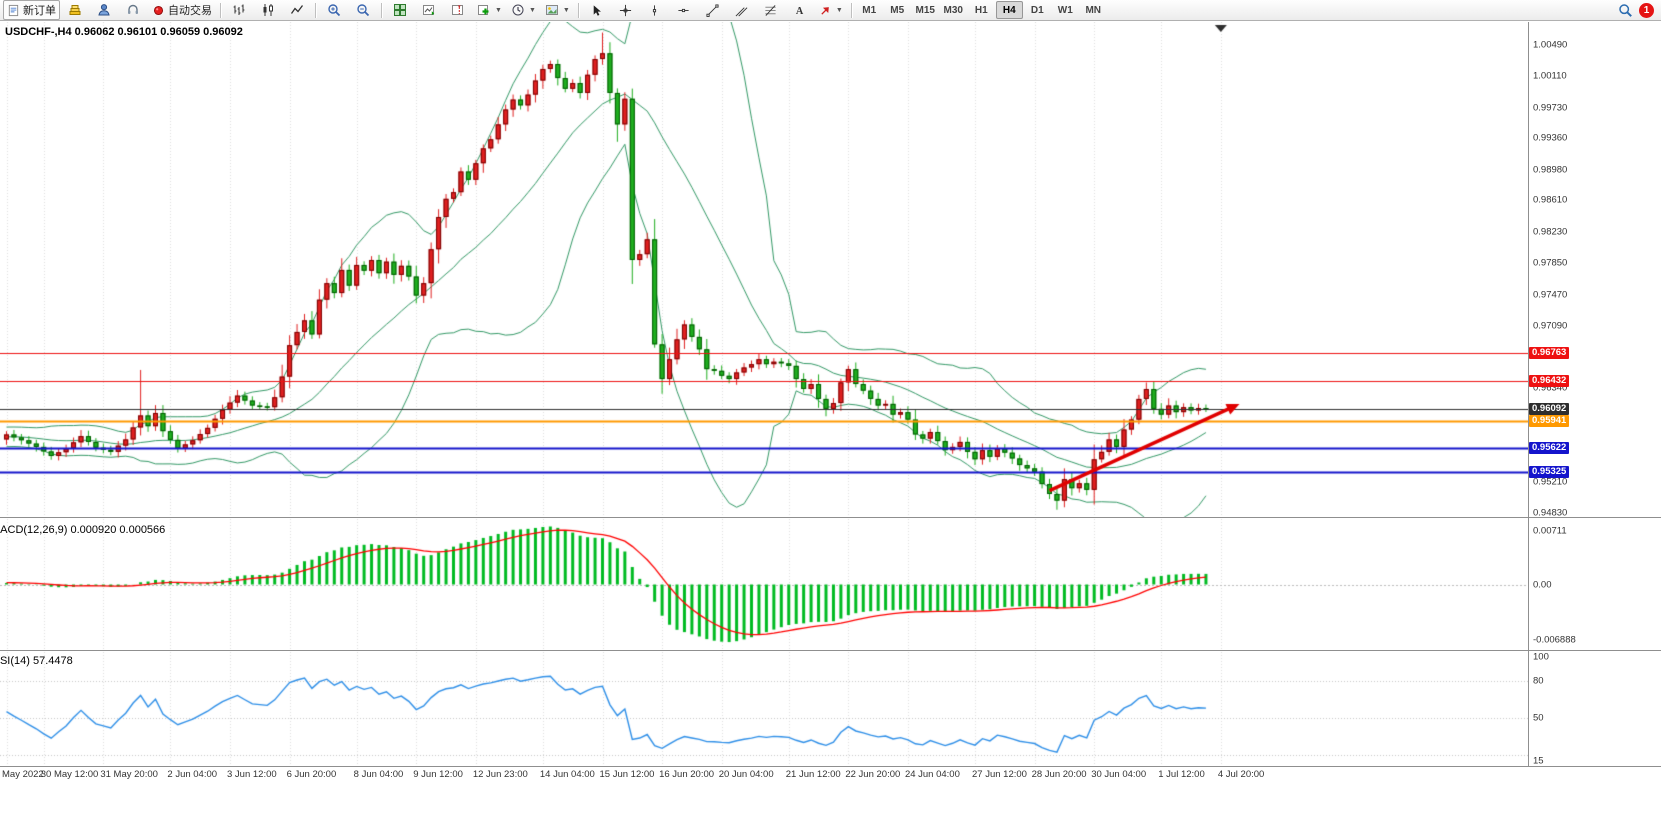 The height and width of the screenshot is (821, 1661). What do you see at coordinates (1550, 531) in the screenshot?
I see `macd-axis-label: 0.00711` at bounding box center [1550, 531].